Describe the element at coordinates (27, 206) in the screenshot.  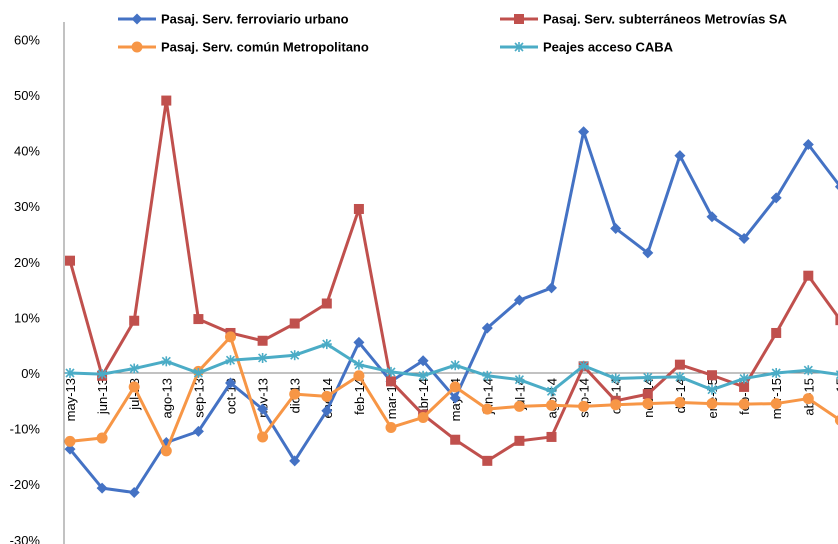
I see `y-tick-label: 30%` at that location.